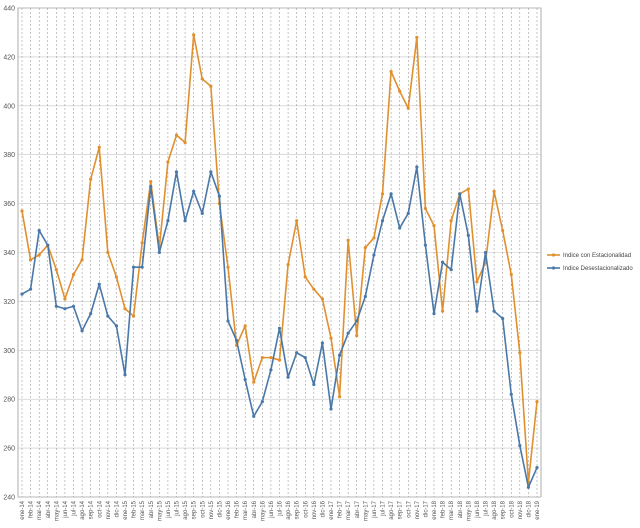 The width and height of the screenshot is (640, 528). I want to click on x-tick-label: ene-16, so click(229, 509).